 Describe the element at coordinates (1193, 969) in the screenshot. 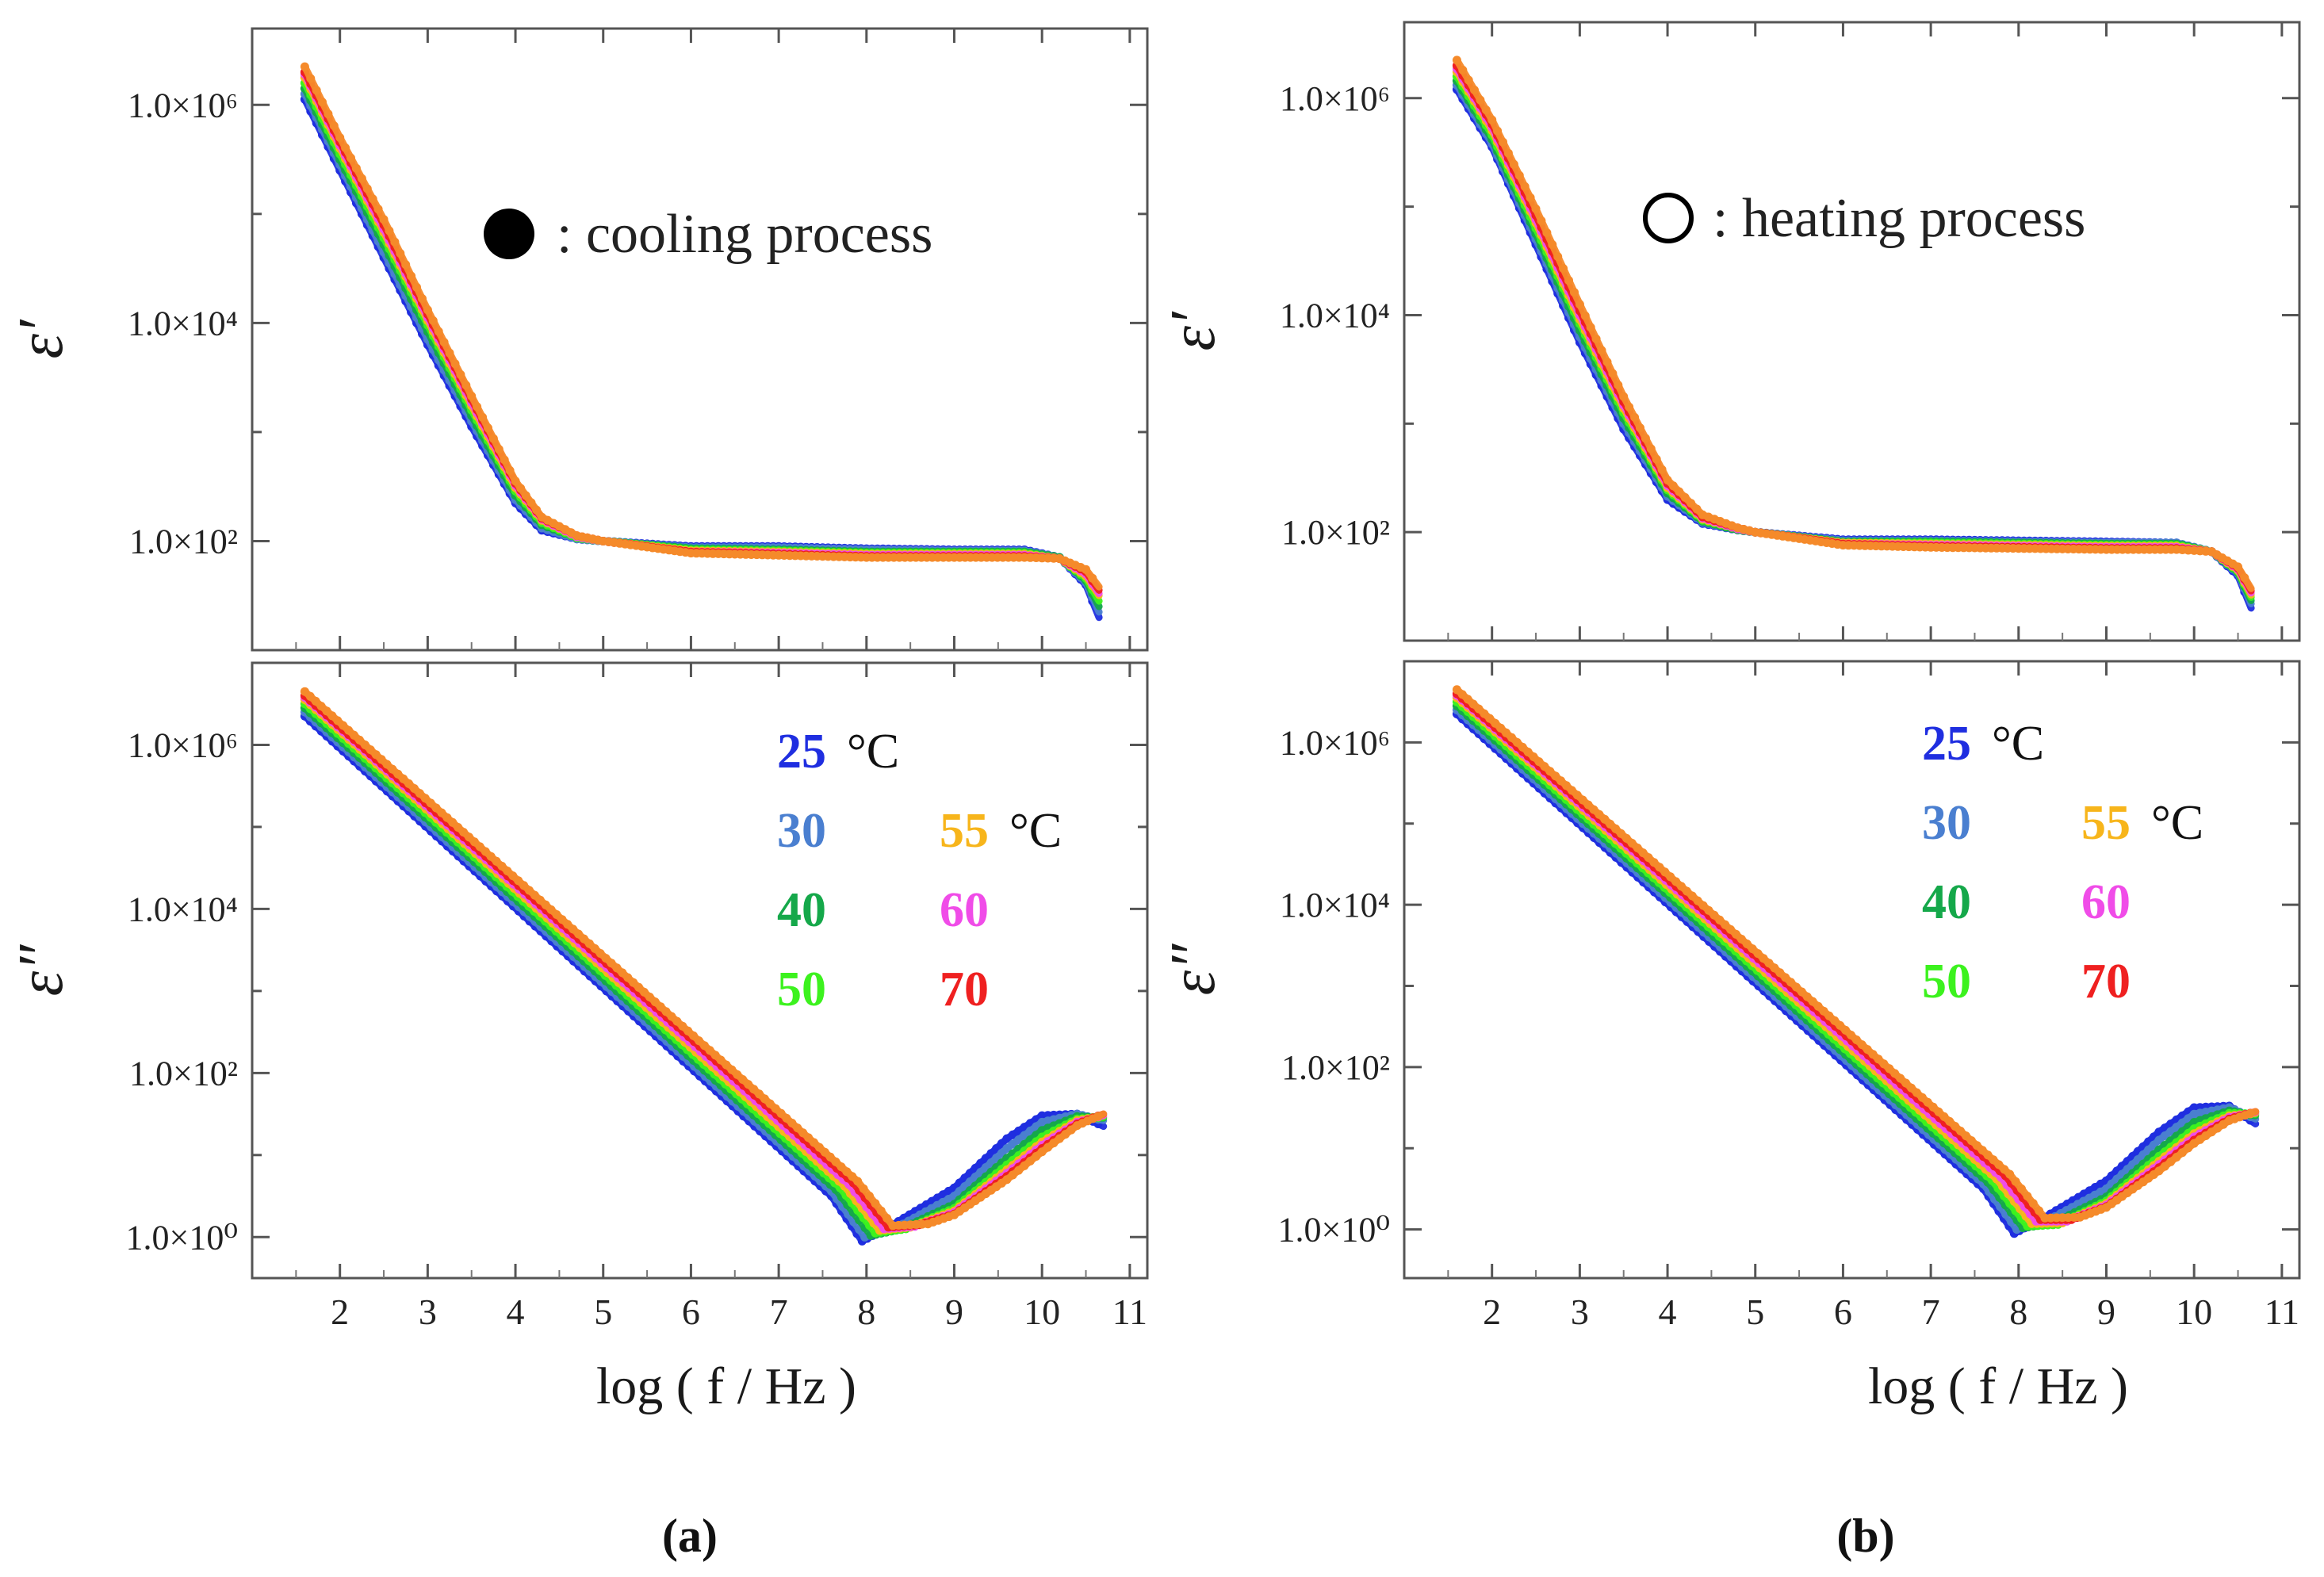

I see `b-bottom-y-axis-title: ε″` at that location.